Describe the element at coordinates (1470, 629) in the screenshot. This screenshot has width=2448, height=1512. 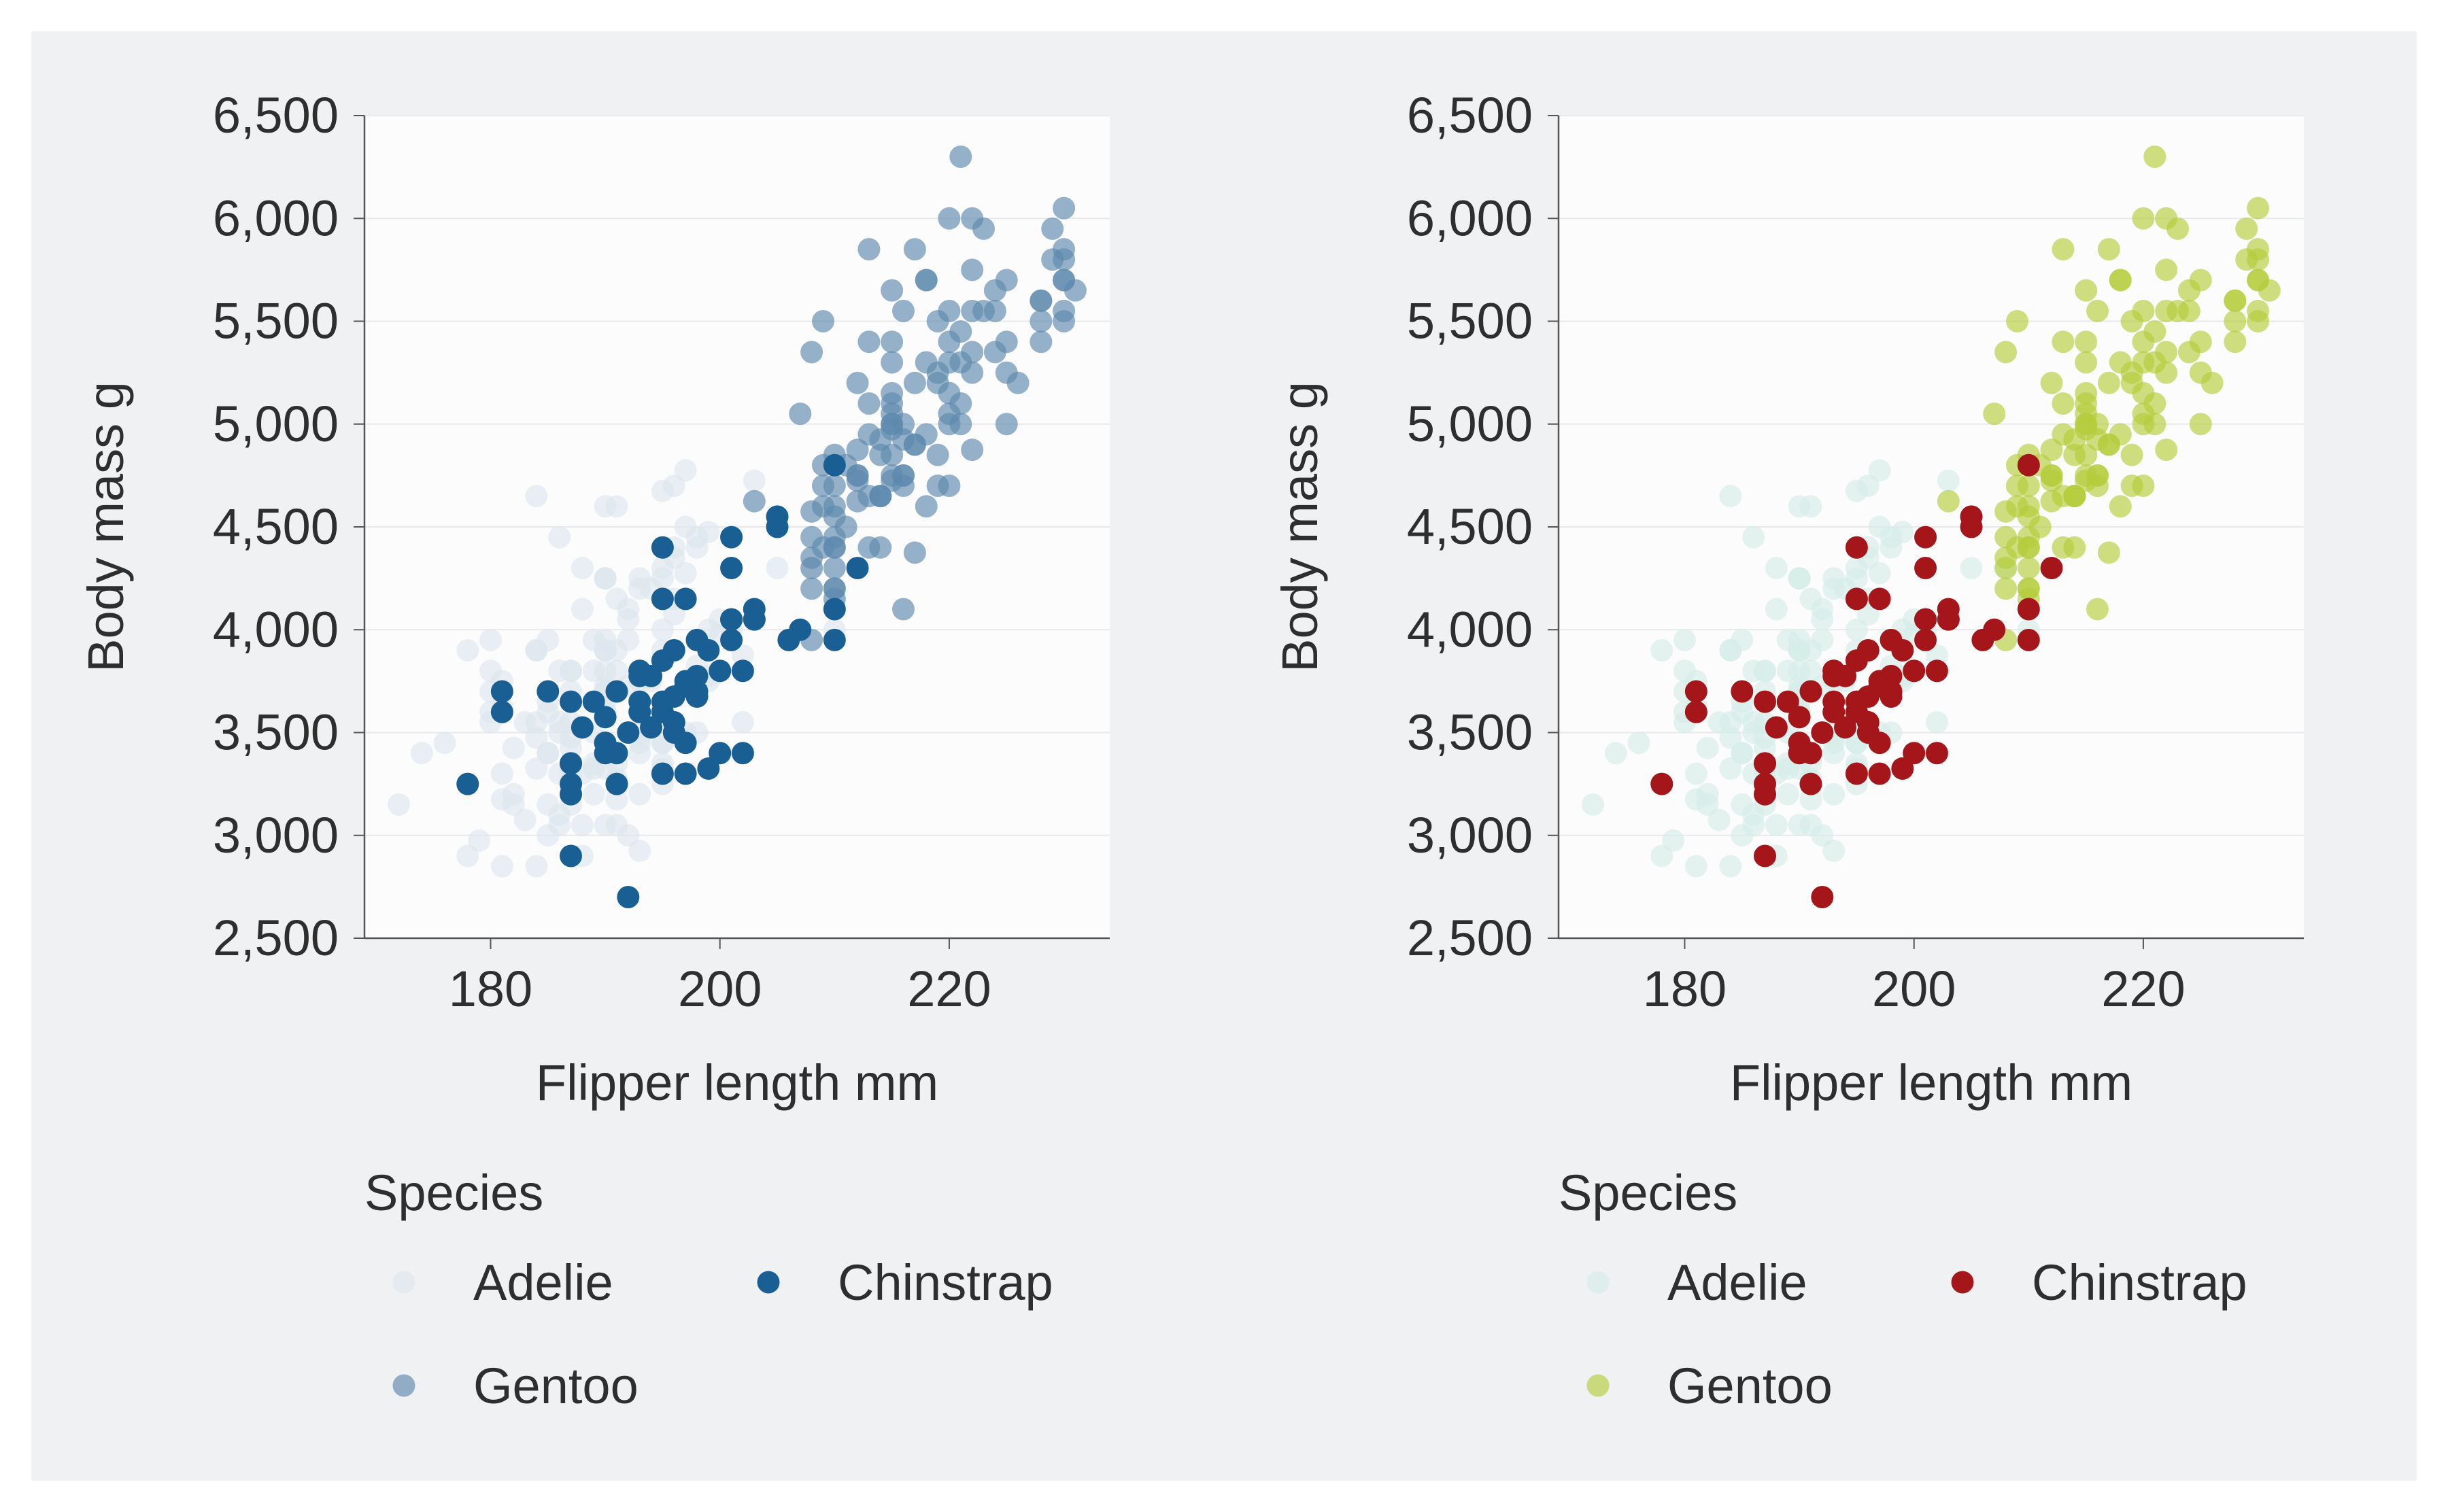
I see `y-tick-label: 4,000` at that location.